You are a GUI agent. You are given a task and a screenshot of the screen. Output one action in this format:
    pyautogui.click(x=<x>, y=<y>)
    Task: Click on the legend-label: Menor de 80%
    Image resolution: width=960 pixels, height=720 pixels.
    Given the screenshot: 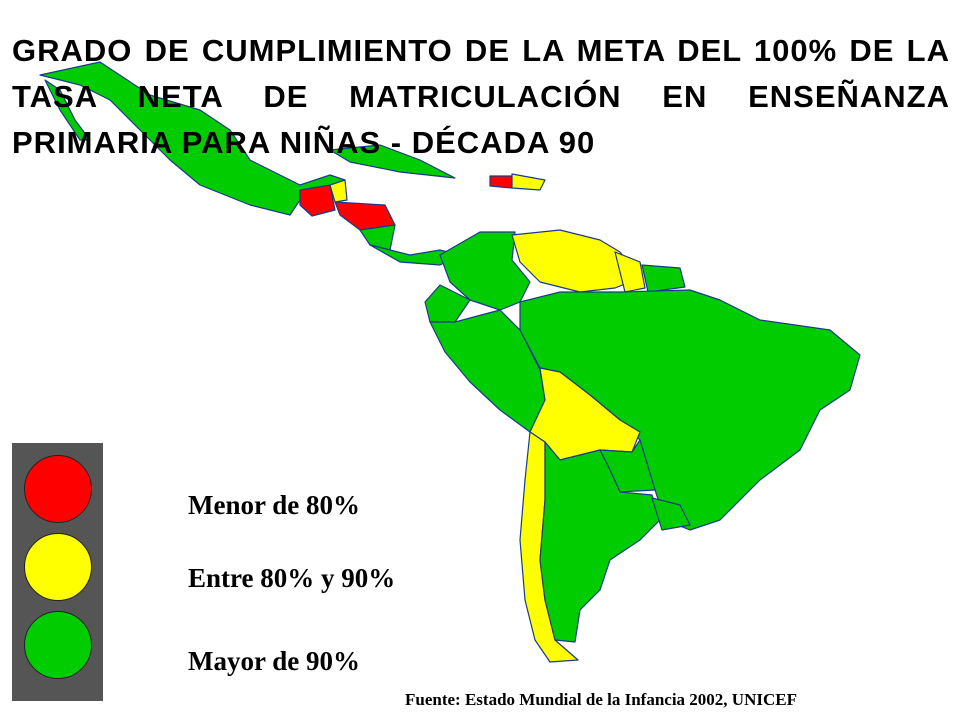 What is the action you would take?
    pyautogui.click(x=274, y=505)
    